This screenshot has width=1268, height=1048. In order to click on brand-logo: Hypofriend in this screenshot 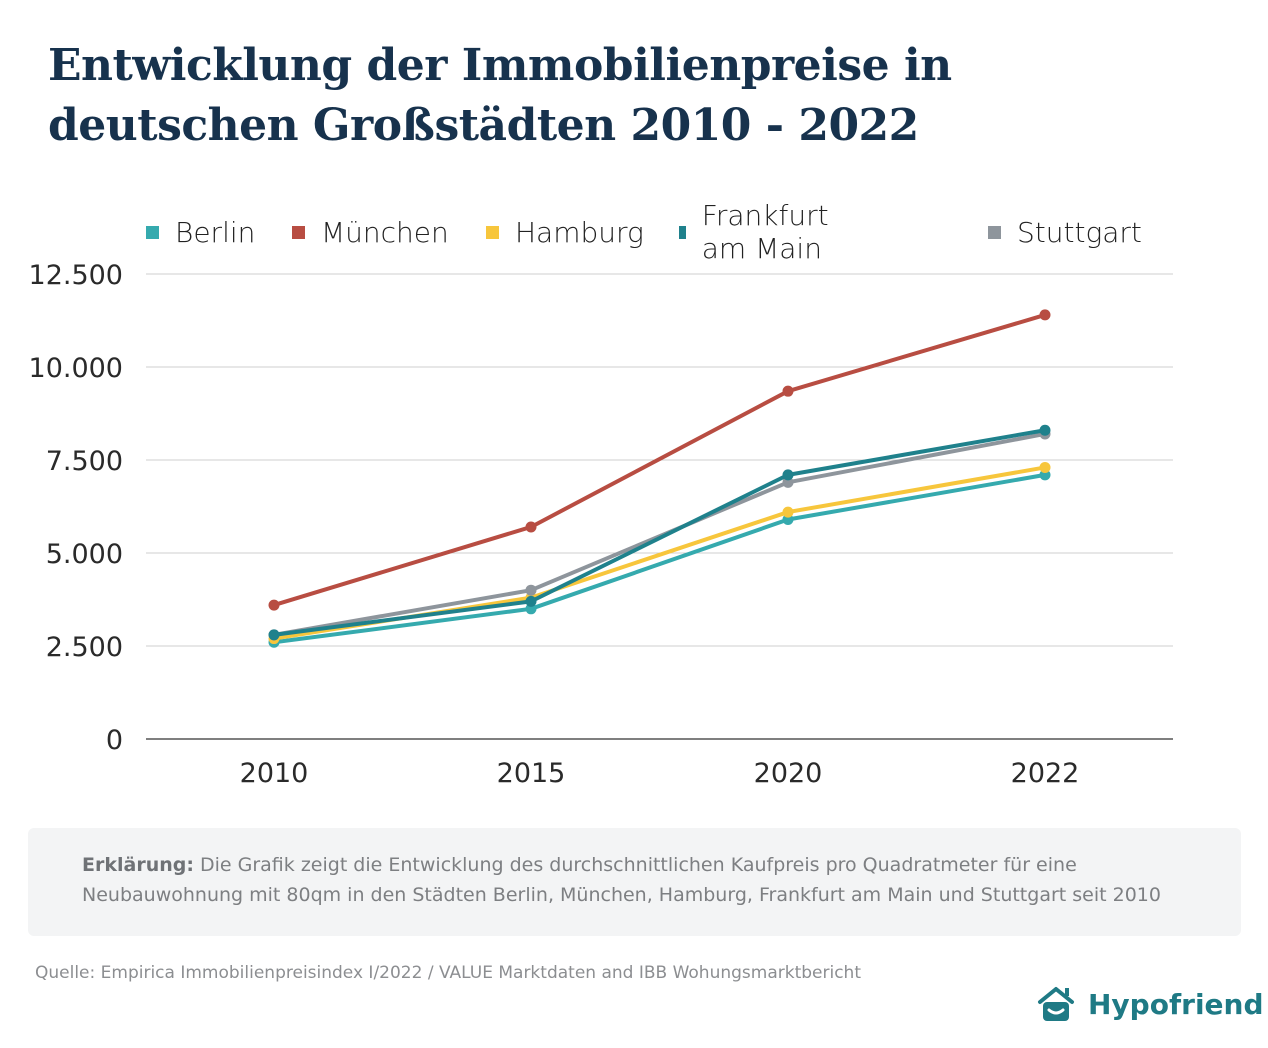, I will do `click(1150, 1004)`.